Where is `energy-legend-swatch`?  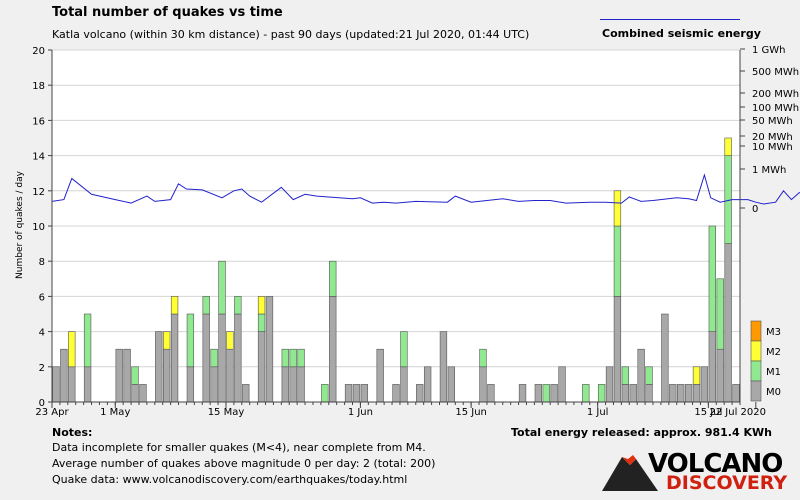 energy-legend-swatch is located at coordinates (670, 19).